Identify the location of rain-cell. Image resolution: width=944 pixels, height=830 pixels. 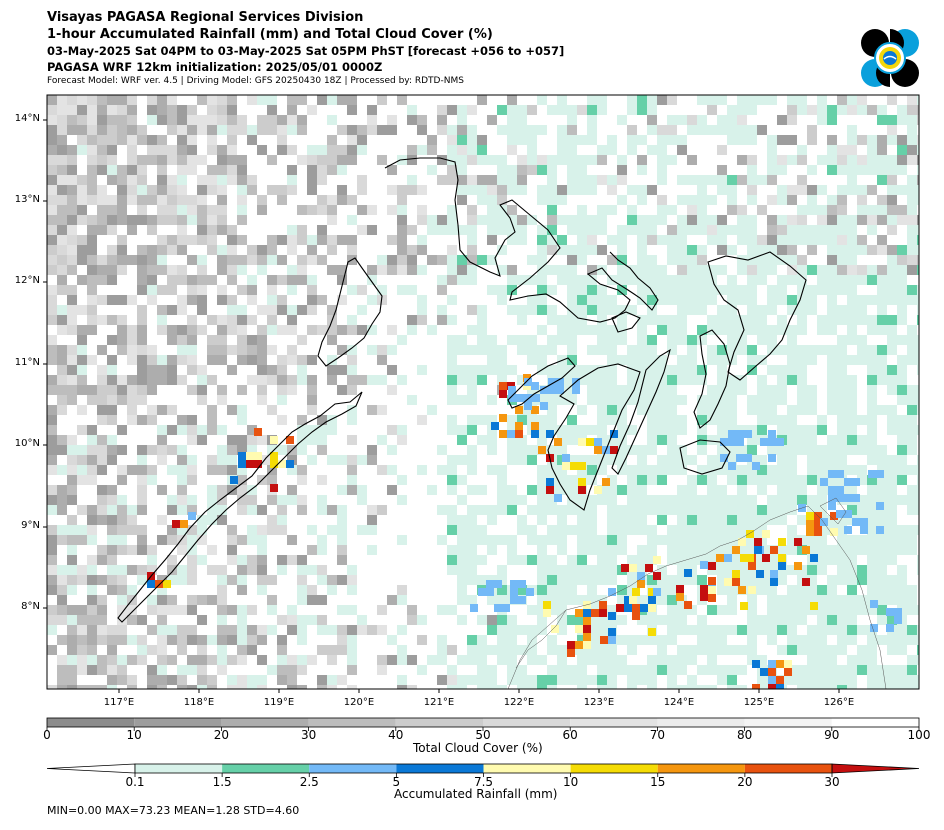
(560, 390).